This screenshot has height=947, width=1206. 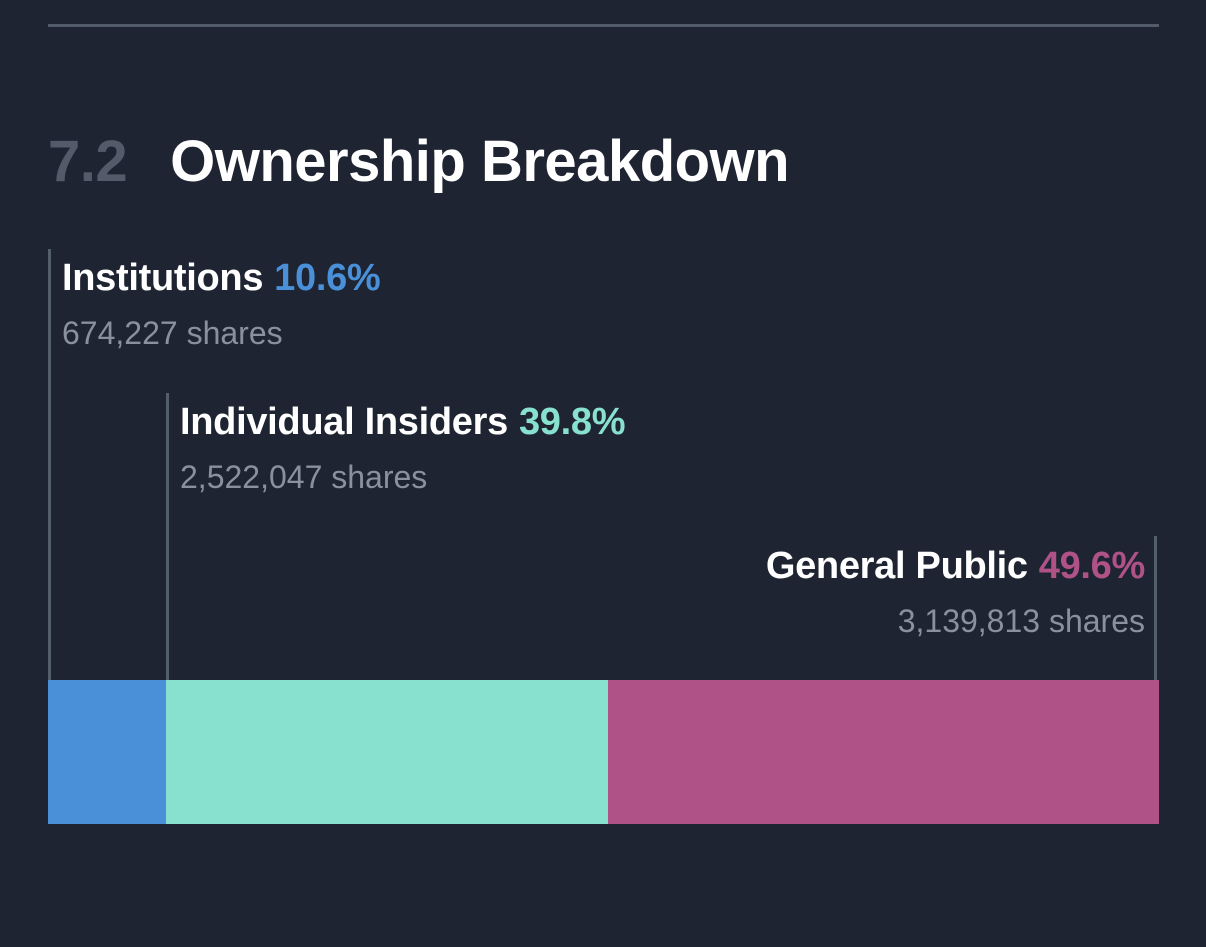 I want to click on ownership-stacked-bar, so click(x=603, y=752).